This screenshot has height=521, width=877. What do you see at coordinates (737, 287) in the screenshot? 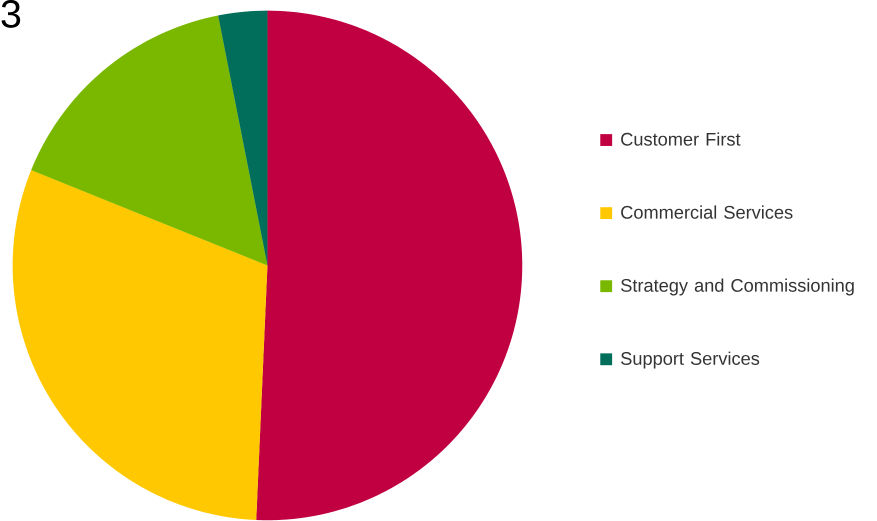
I see `legend-label: Strategy and Commissioning` at bounding box center [737, 287].